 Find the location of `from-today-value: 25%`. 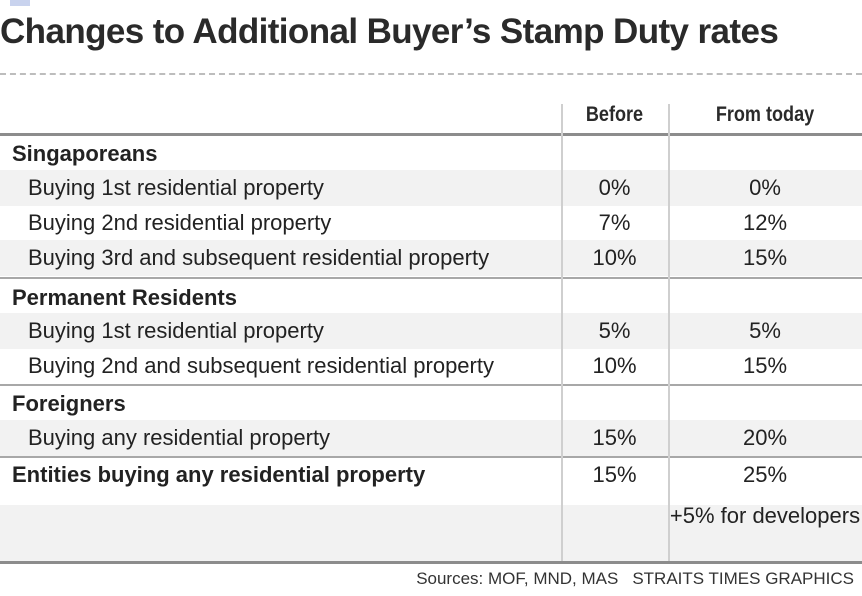

from-today-value: 25% is located at coordinates (765, 474).